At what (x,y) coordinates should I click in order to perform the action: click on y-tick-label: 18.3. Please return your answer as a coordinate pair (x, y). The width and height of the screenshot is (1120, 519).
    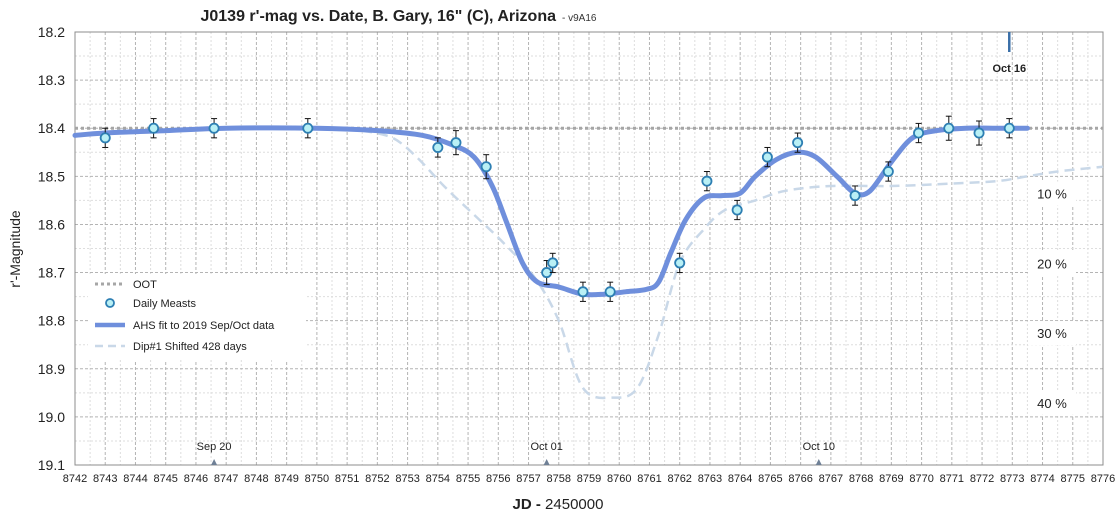
    Looking at the image, I should click on (51, 80).